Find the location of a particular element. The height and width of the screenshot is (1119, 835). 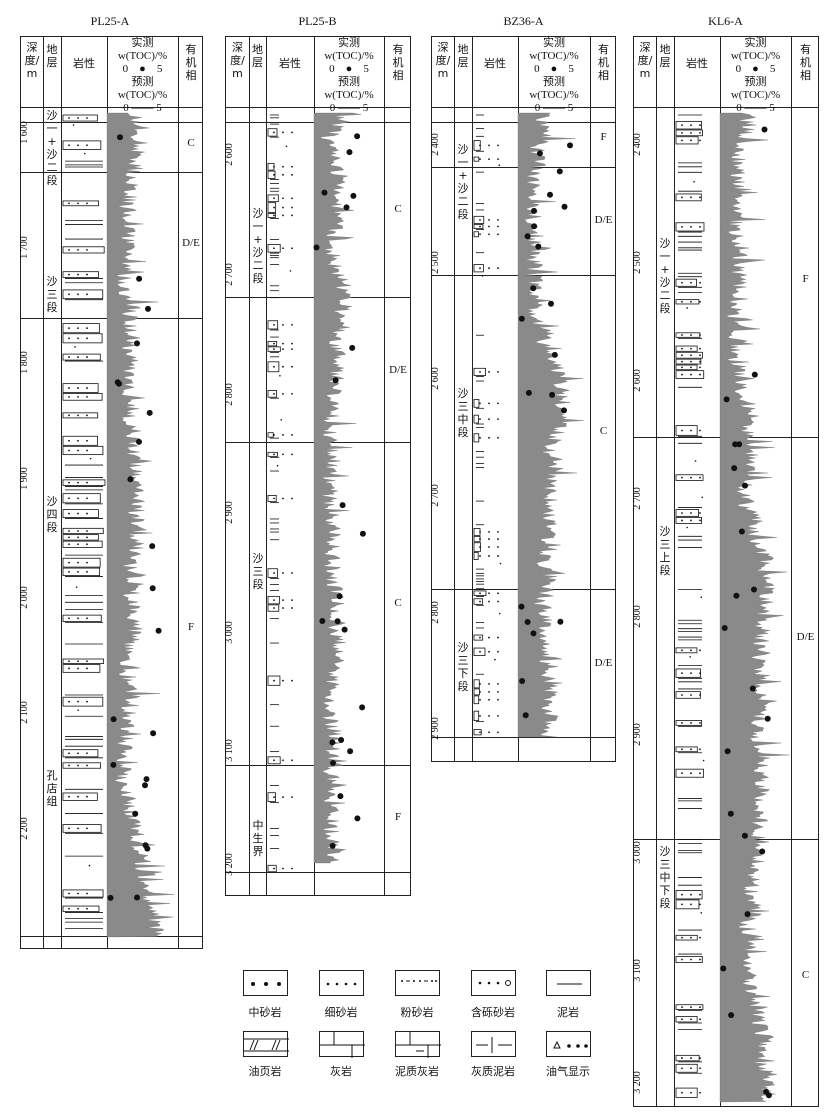

formation-label: 沙 三 上 段 is located at coordinates (665, 551).